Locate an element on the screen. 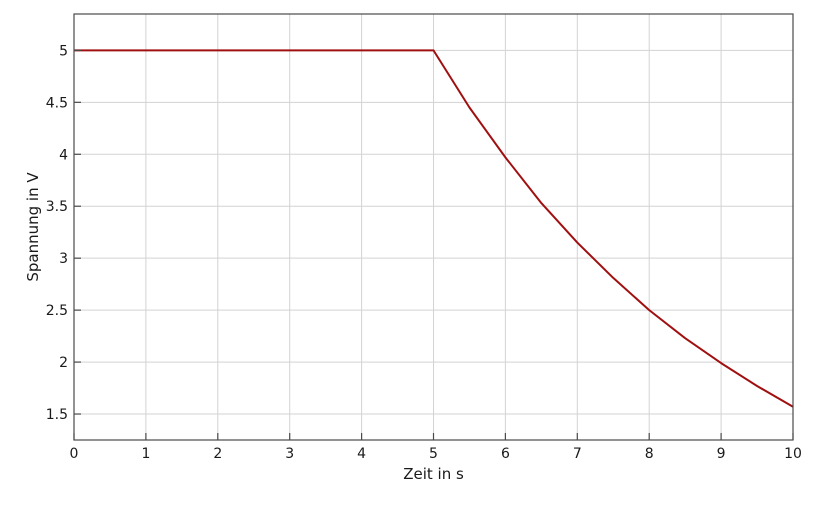 This screenshot has width=815, height=518. x-axis-label: Zeit in s is located at coordinates (433, 474).